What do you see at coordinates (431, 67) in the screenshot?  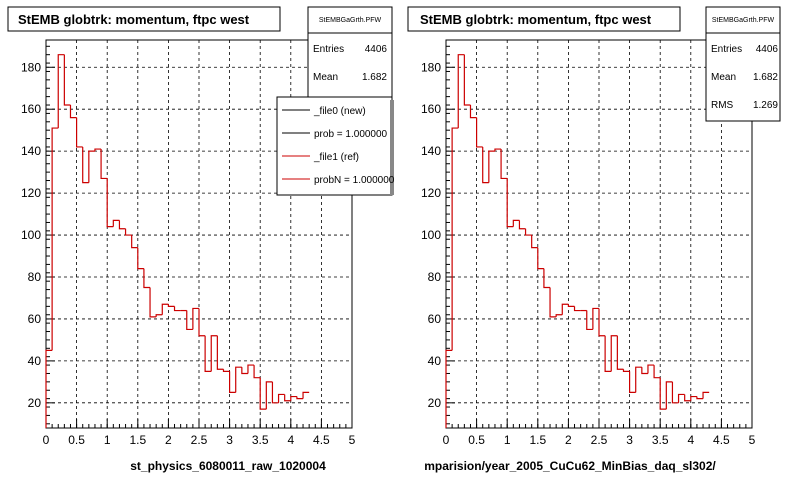 I see `y-tick-label: 180` at bounding box center [431, 67].